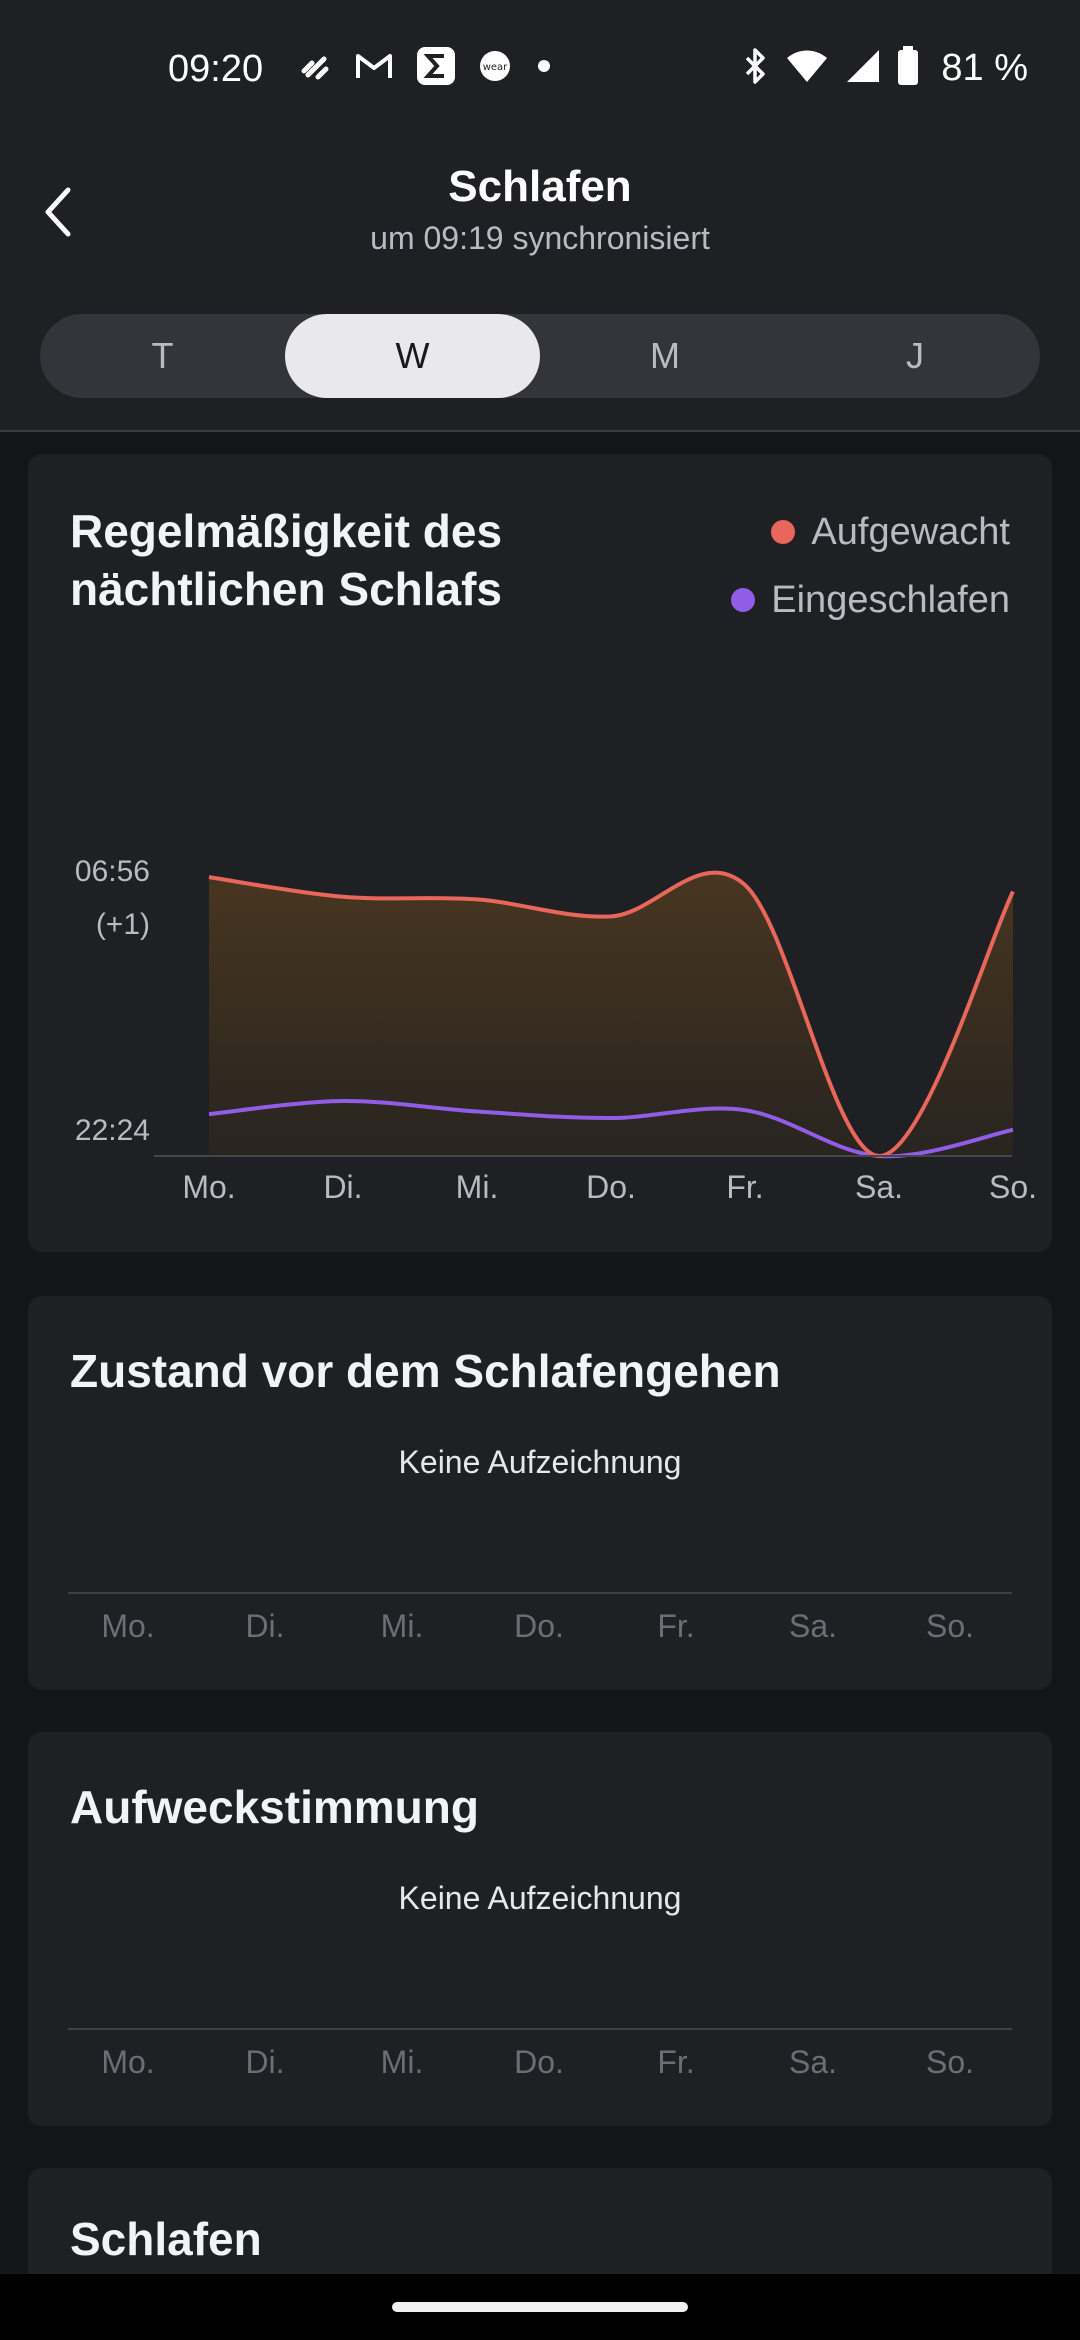 The height and width of the screenshot is (2340, 1080). What do you see at coordinates (123, 924) in the screenshot?
I see `y-tick-top-offset: (+1)` at bounding box center [123, 924].